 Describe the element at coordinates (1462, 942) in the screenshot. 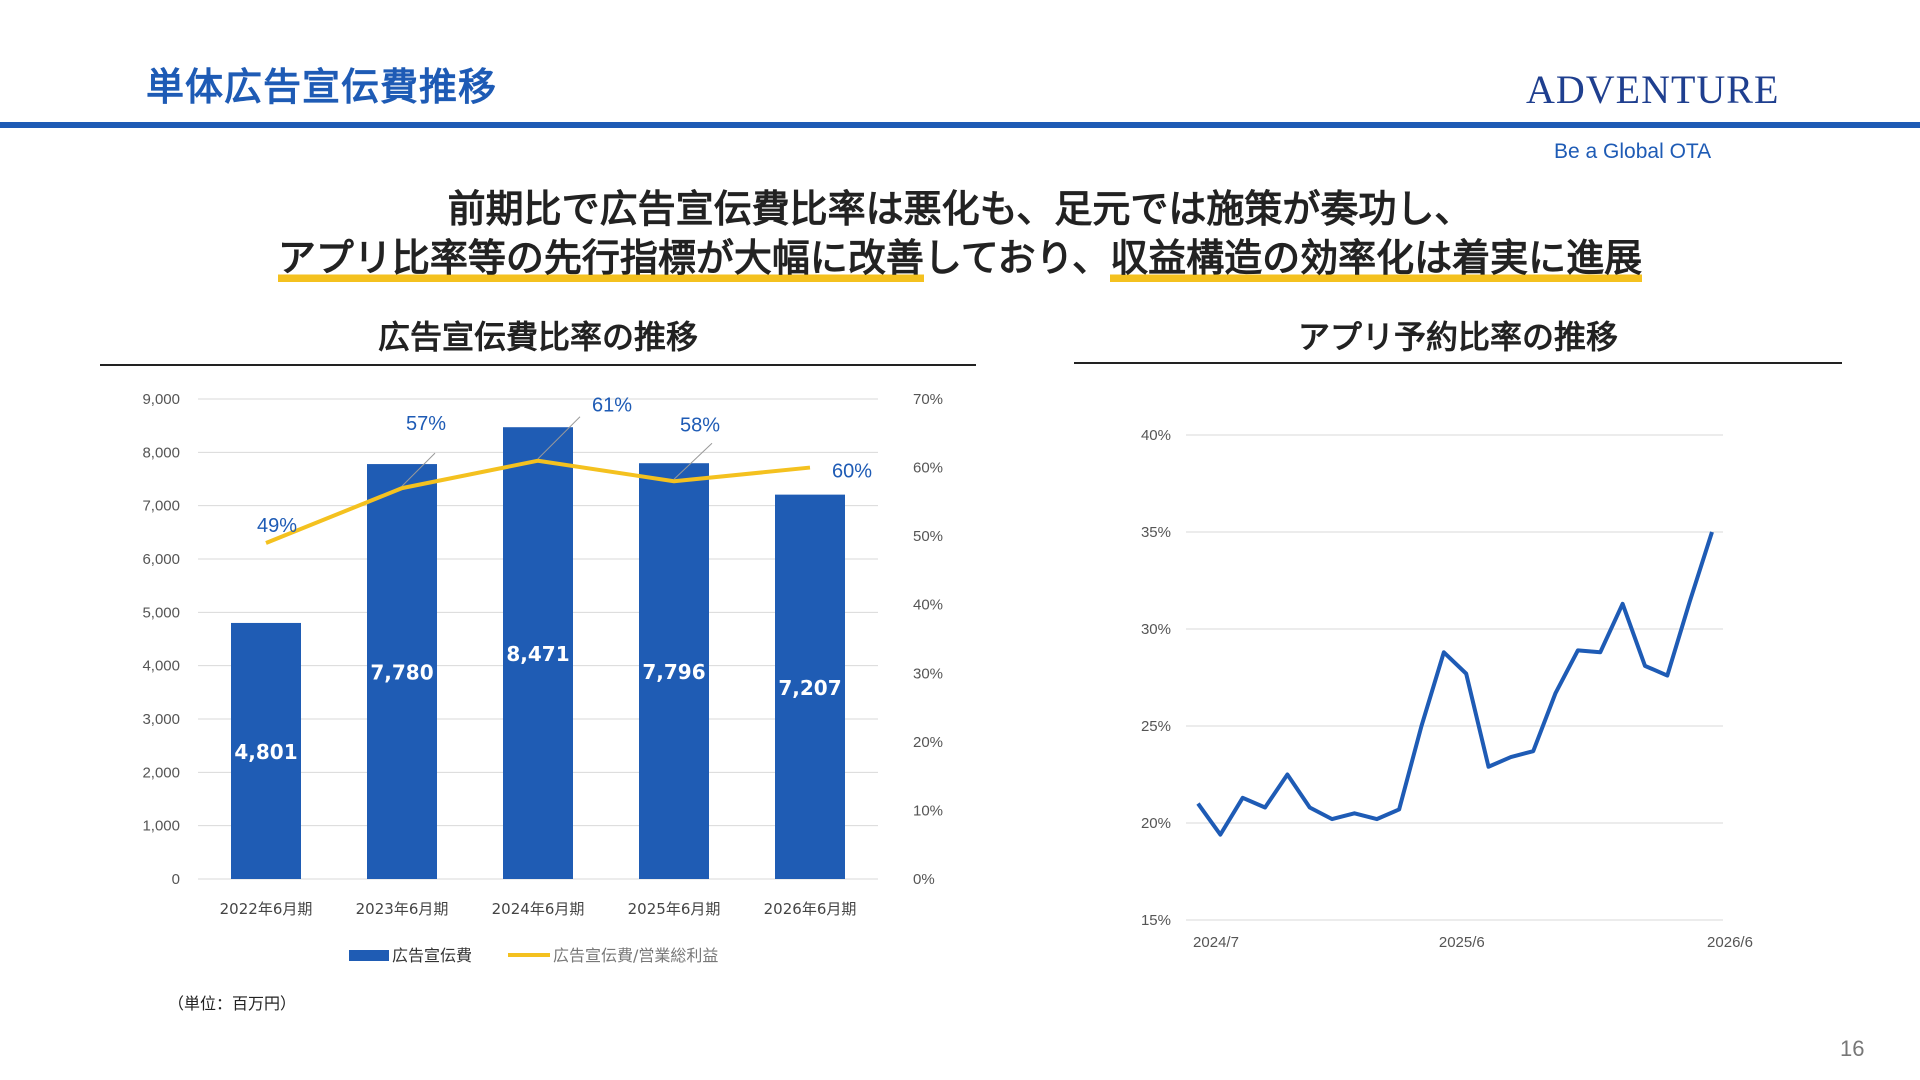

I see `x-axis-tick: 2025/6` at that location.